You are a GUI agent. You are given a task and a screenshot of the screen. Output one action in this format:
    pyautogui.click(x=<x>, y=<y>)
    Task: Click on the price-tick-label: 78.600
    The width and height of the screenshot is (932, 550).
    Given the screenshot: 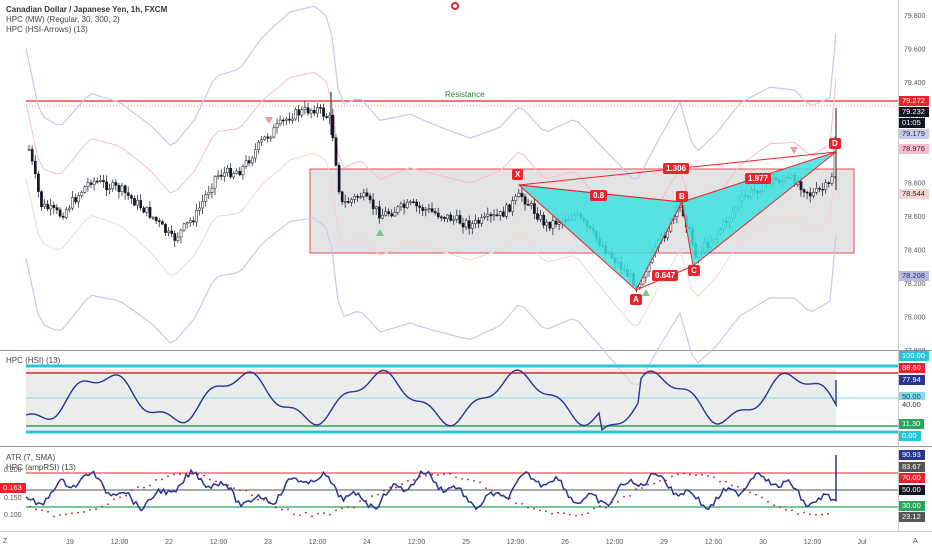 What is the action you would take?
    pyautogui.click(x=915, y=217)
    